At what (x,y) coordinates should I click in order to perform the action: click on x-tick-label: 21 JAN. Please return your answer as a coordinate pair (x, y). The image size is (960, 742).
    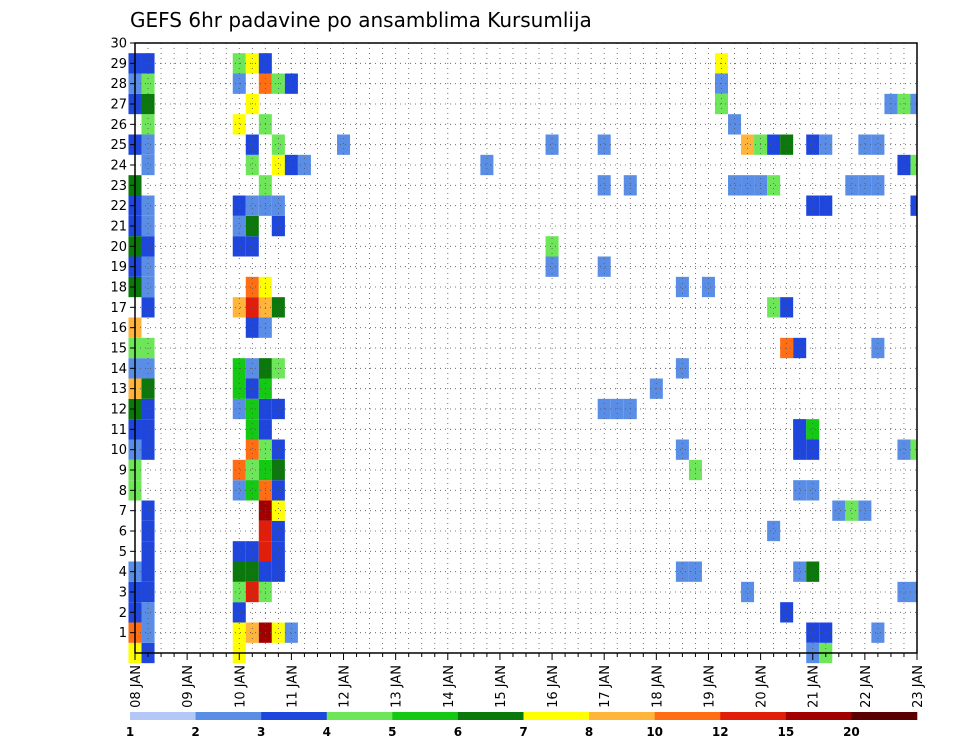
    Looking at the image, I should click on (814, 686).